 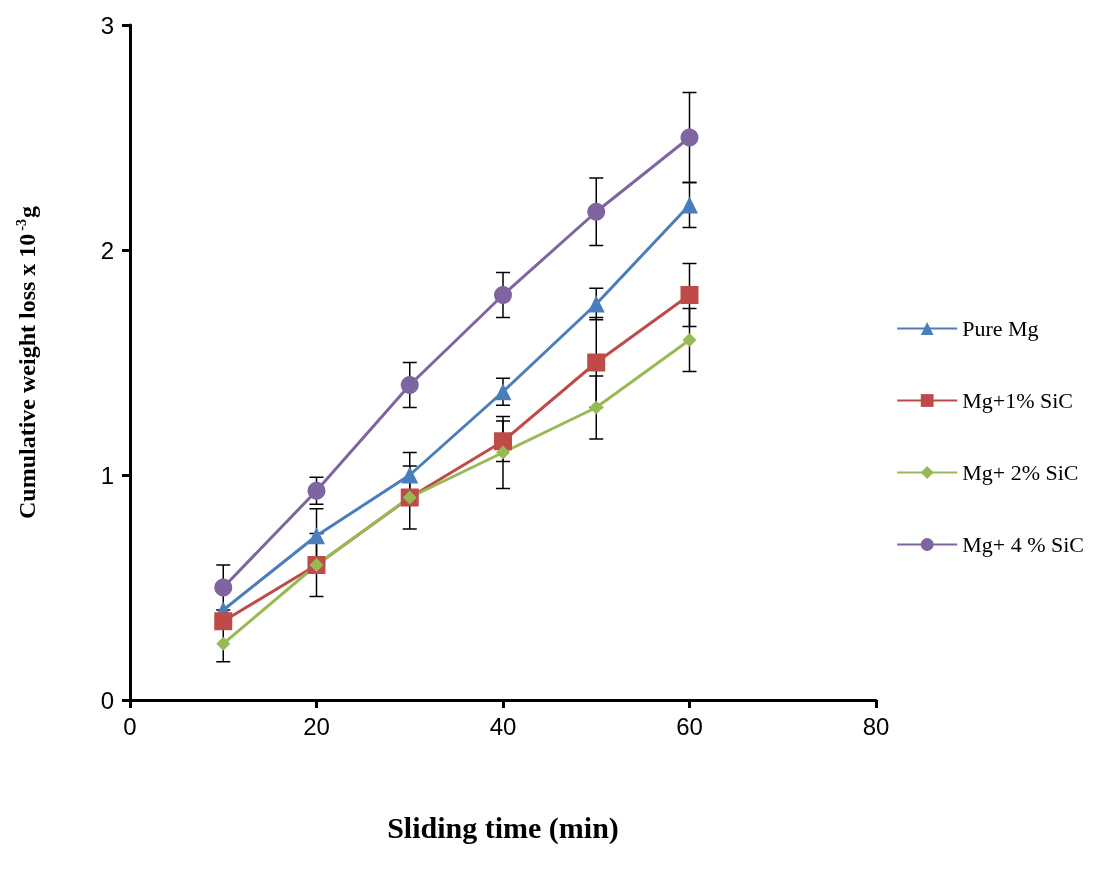 What do you see at coordinates (107, 25) in the screenshot?
I see `y-tick-label: 3` at bounding box center [107, 25].